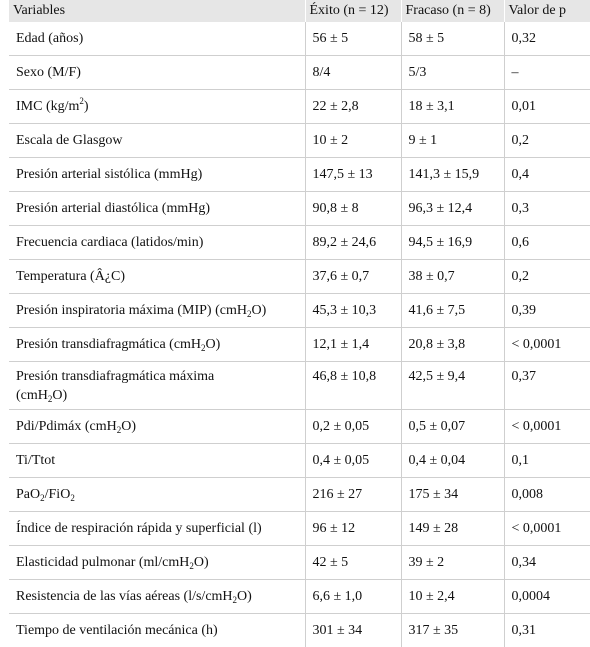 The width and height of the screenshot is (590, 647). I want to click on cell-variable: Presión transdiafragmática (cmH2O), so click(157, 345).